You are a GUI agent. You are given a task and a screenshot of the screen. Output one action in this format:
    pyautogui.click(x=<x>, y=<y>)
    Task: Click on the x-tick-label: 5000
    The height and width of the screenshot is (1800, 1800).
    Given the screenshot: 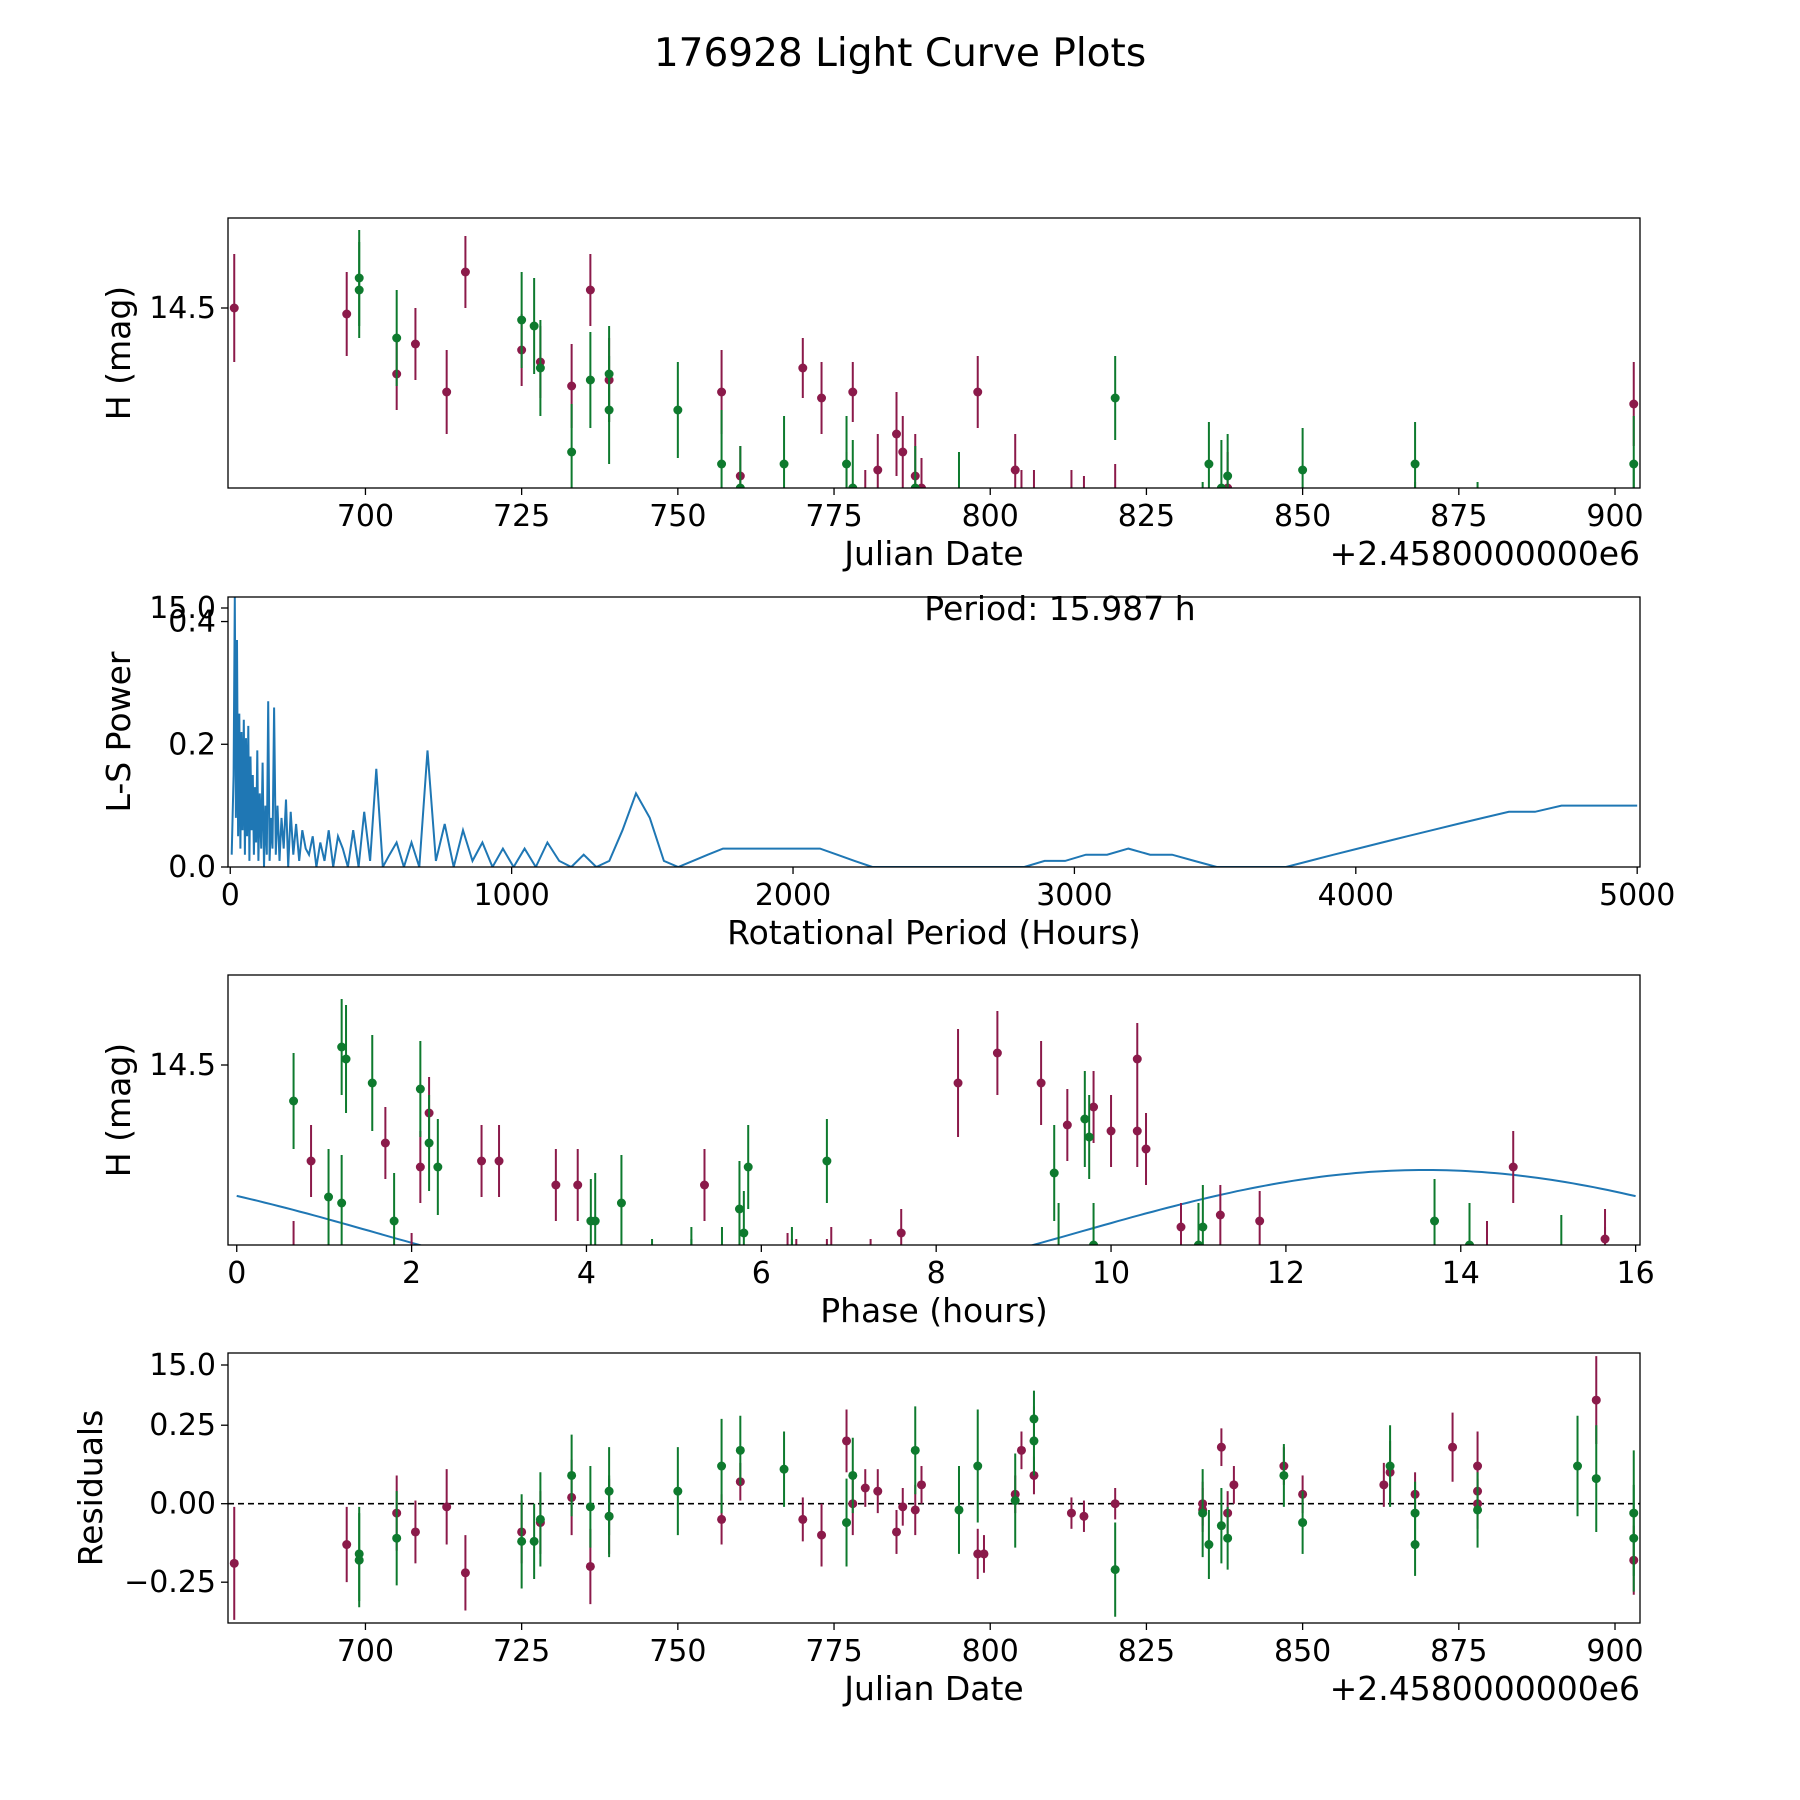 What is the action you would take?
    pyautogui.click(x=1637, y=895)
    